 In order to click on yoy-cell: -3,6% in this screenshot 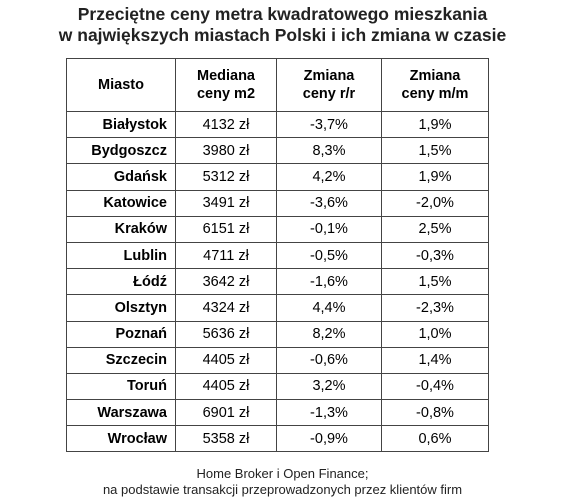, I will do `click(329, 203)`.